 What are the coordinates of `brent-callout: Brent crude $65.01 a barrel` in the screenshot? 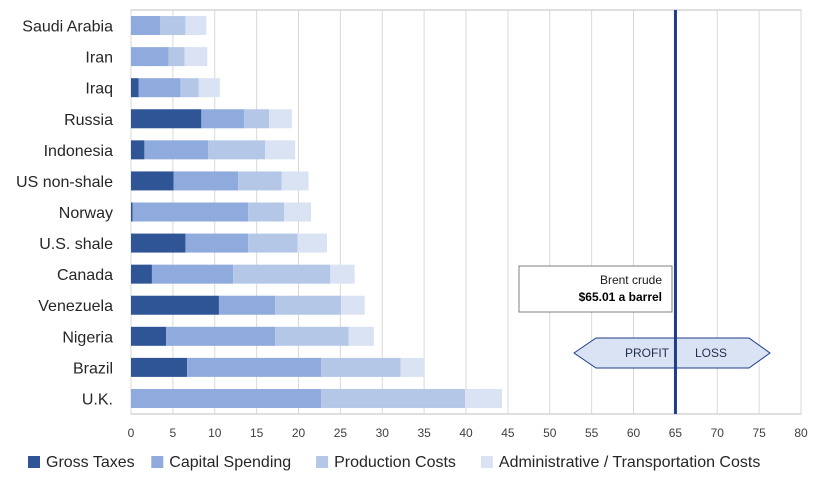 It's located at (595, 289).